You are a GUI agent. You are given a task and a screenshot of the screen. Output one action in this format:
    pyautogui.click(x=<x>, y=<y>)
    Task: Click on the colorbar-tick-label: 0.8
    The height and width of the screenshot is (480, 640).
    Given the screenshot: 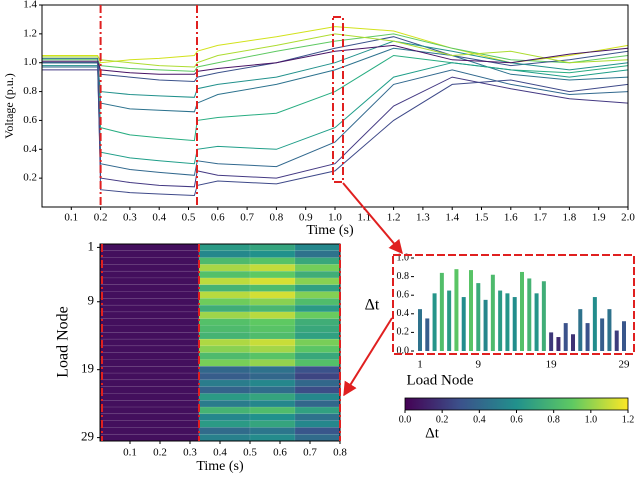 What is the action you would take?
    pyautogui.click(x=553, y=419)
    